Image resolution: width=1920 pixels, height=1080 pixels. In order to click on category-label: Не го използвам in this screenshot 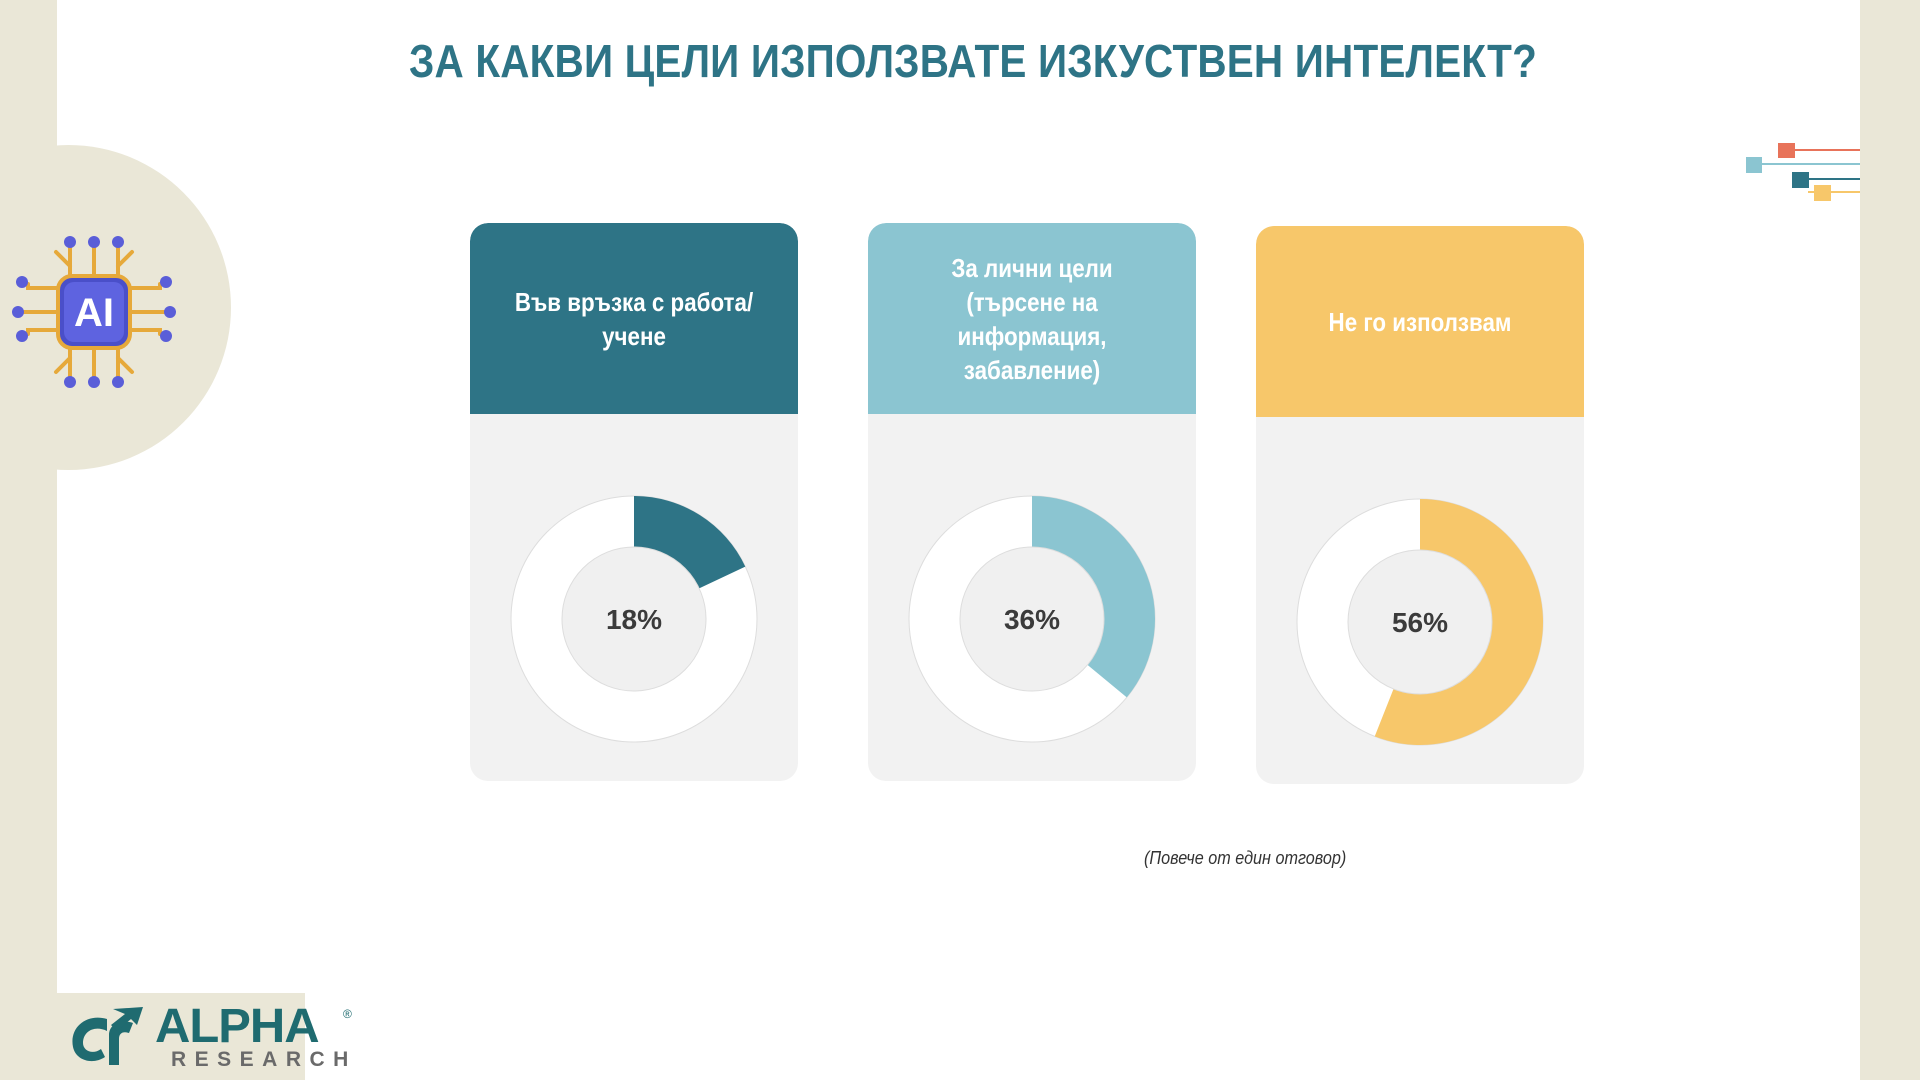, I will do `click(1420, 321)`.